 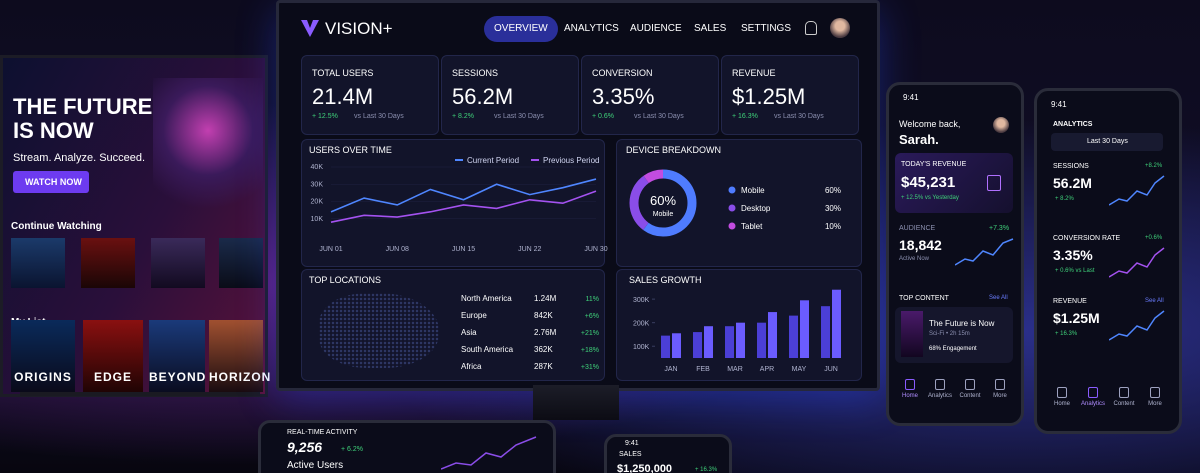 I want to click on legend-label: Previous Period, so click(x=571, y=160).